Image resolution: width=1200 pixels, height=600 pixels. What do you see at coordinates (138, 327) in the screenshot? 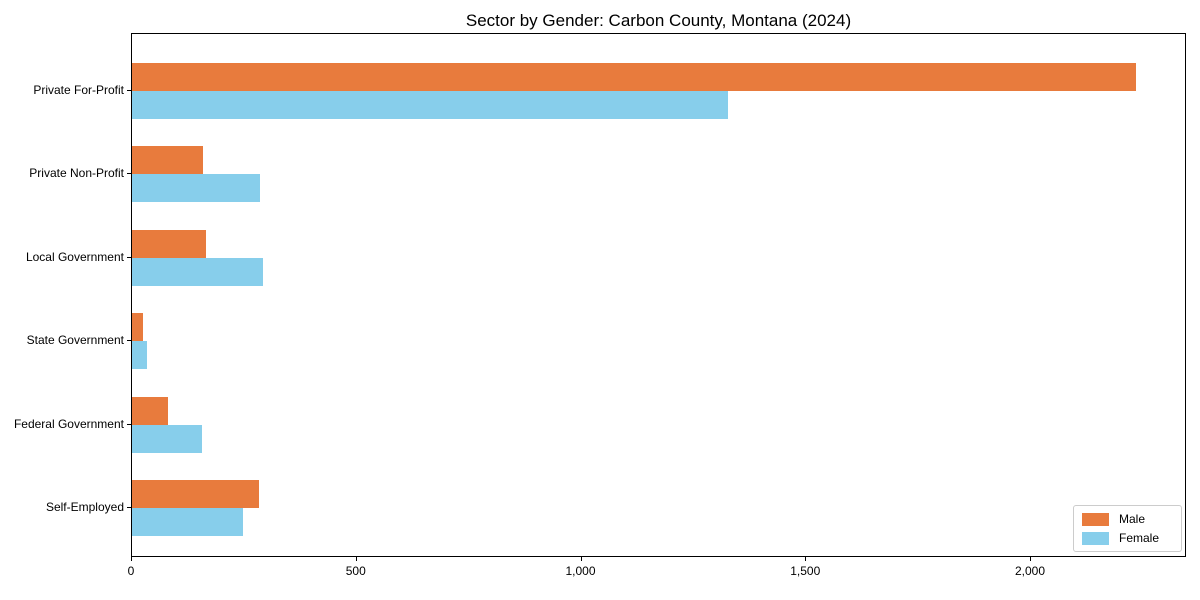
I see `bar-male-state-government` at bounding box center [138, 327].